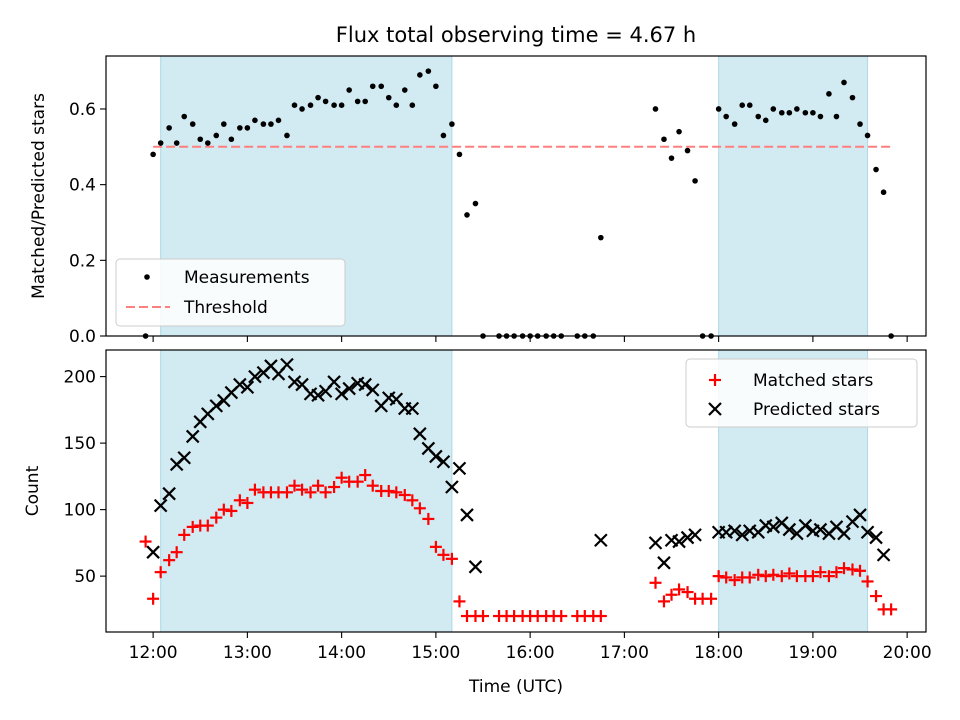  I want to click on count-legend-box, so click(801, 393).